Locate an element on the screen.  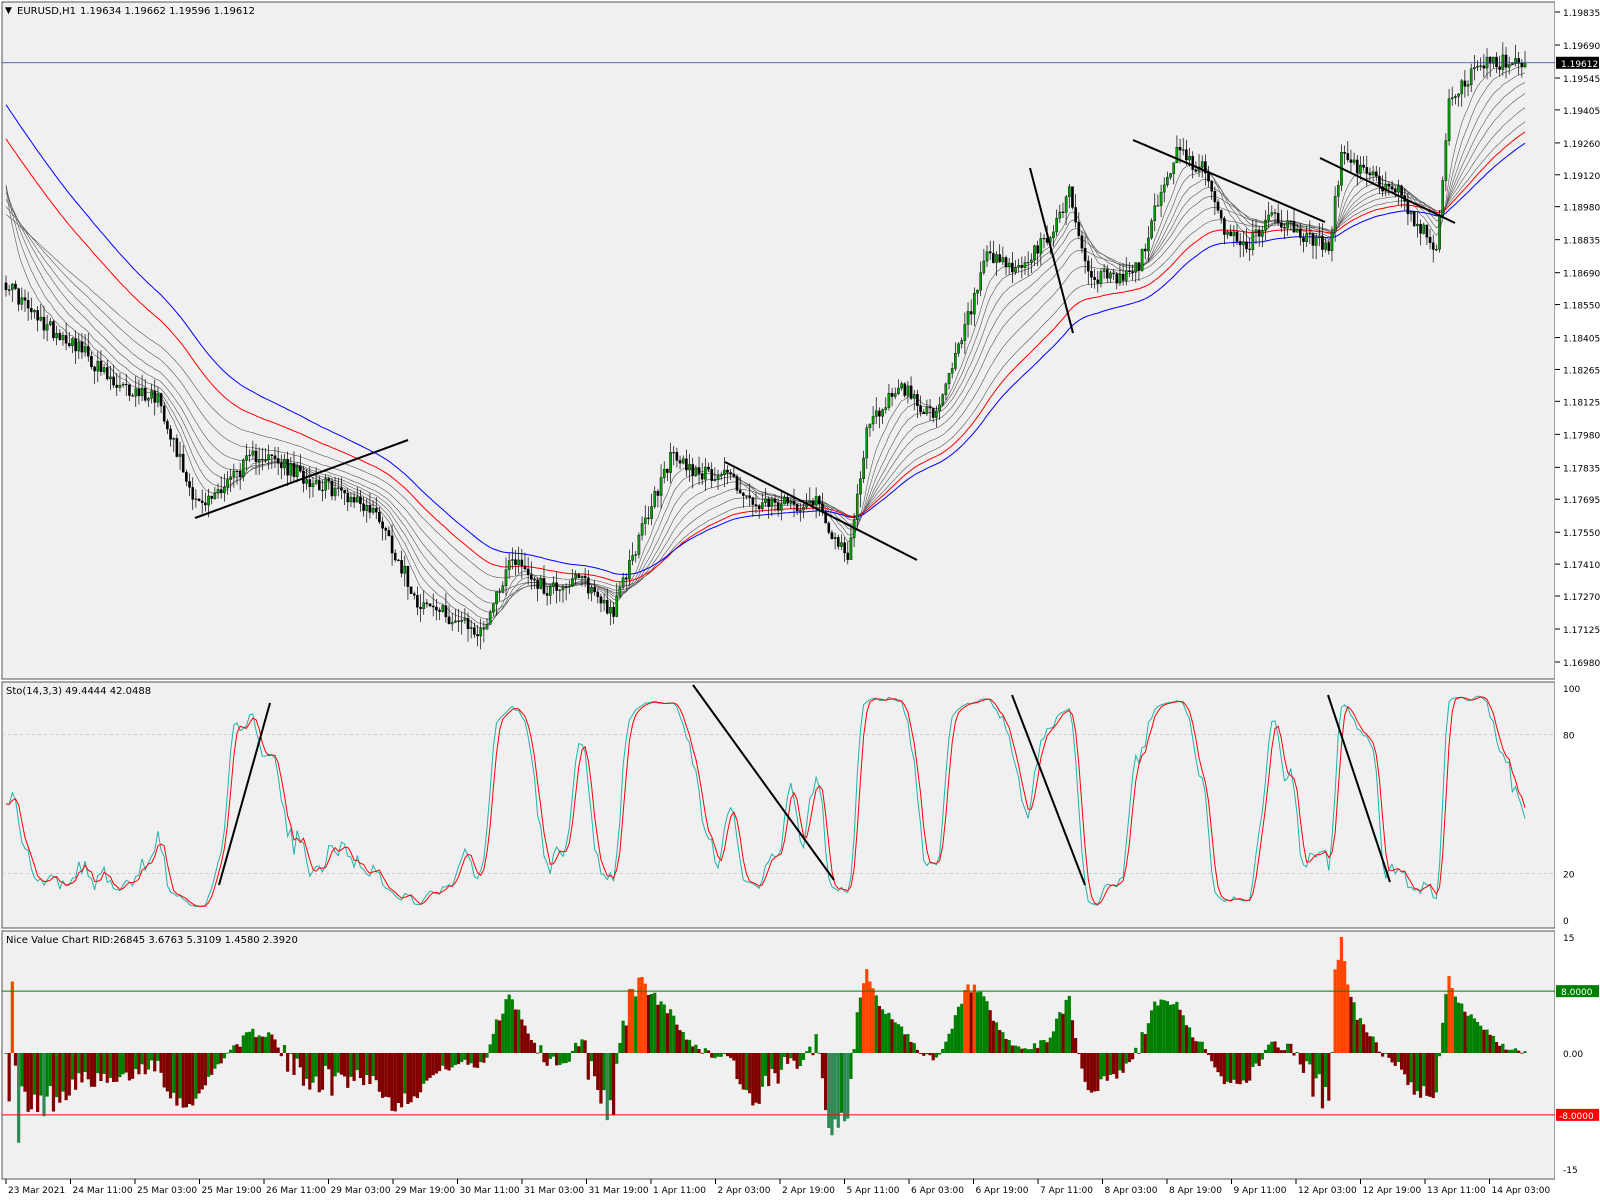
price-tick-label: 1.17695 is located at coordinates (1581, 501).